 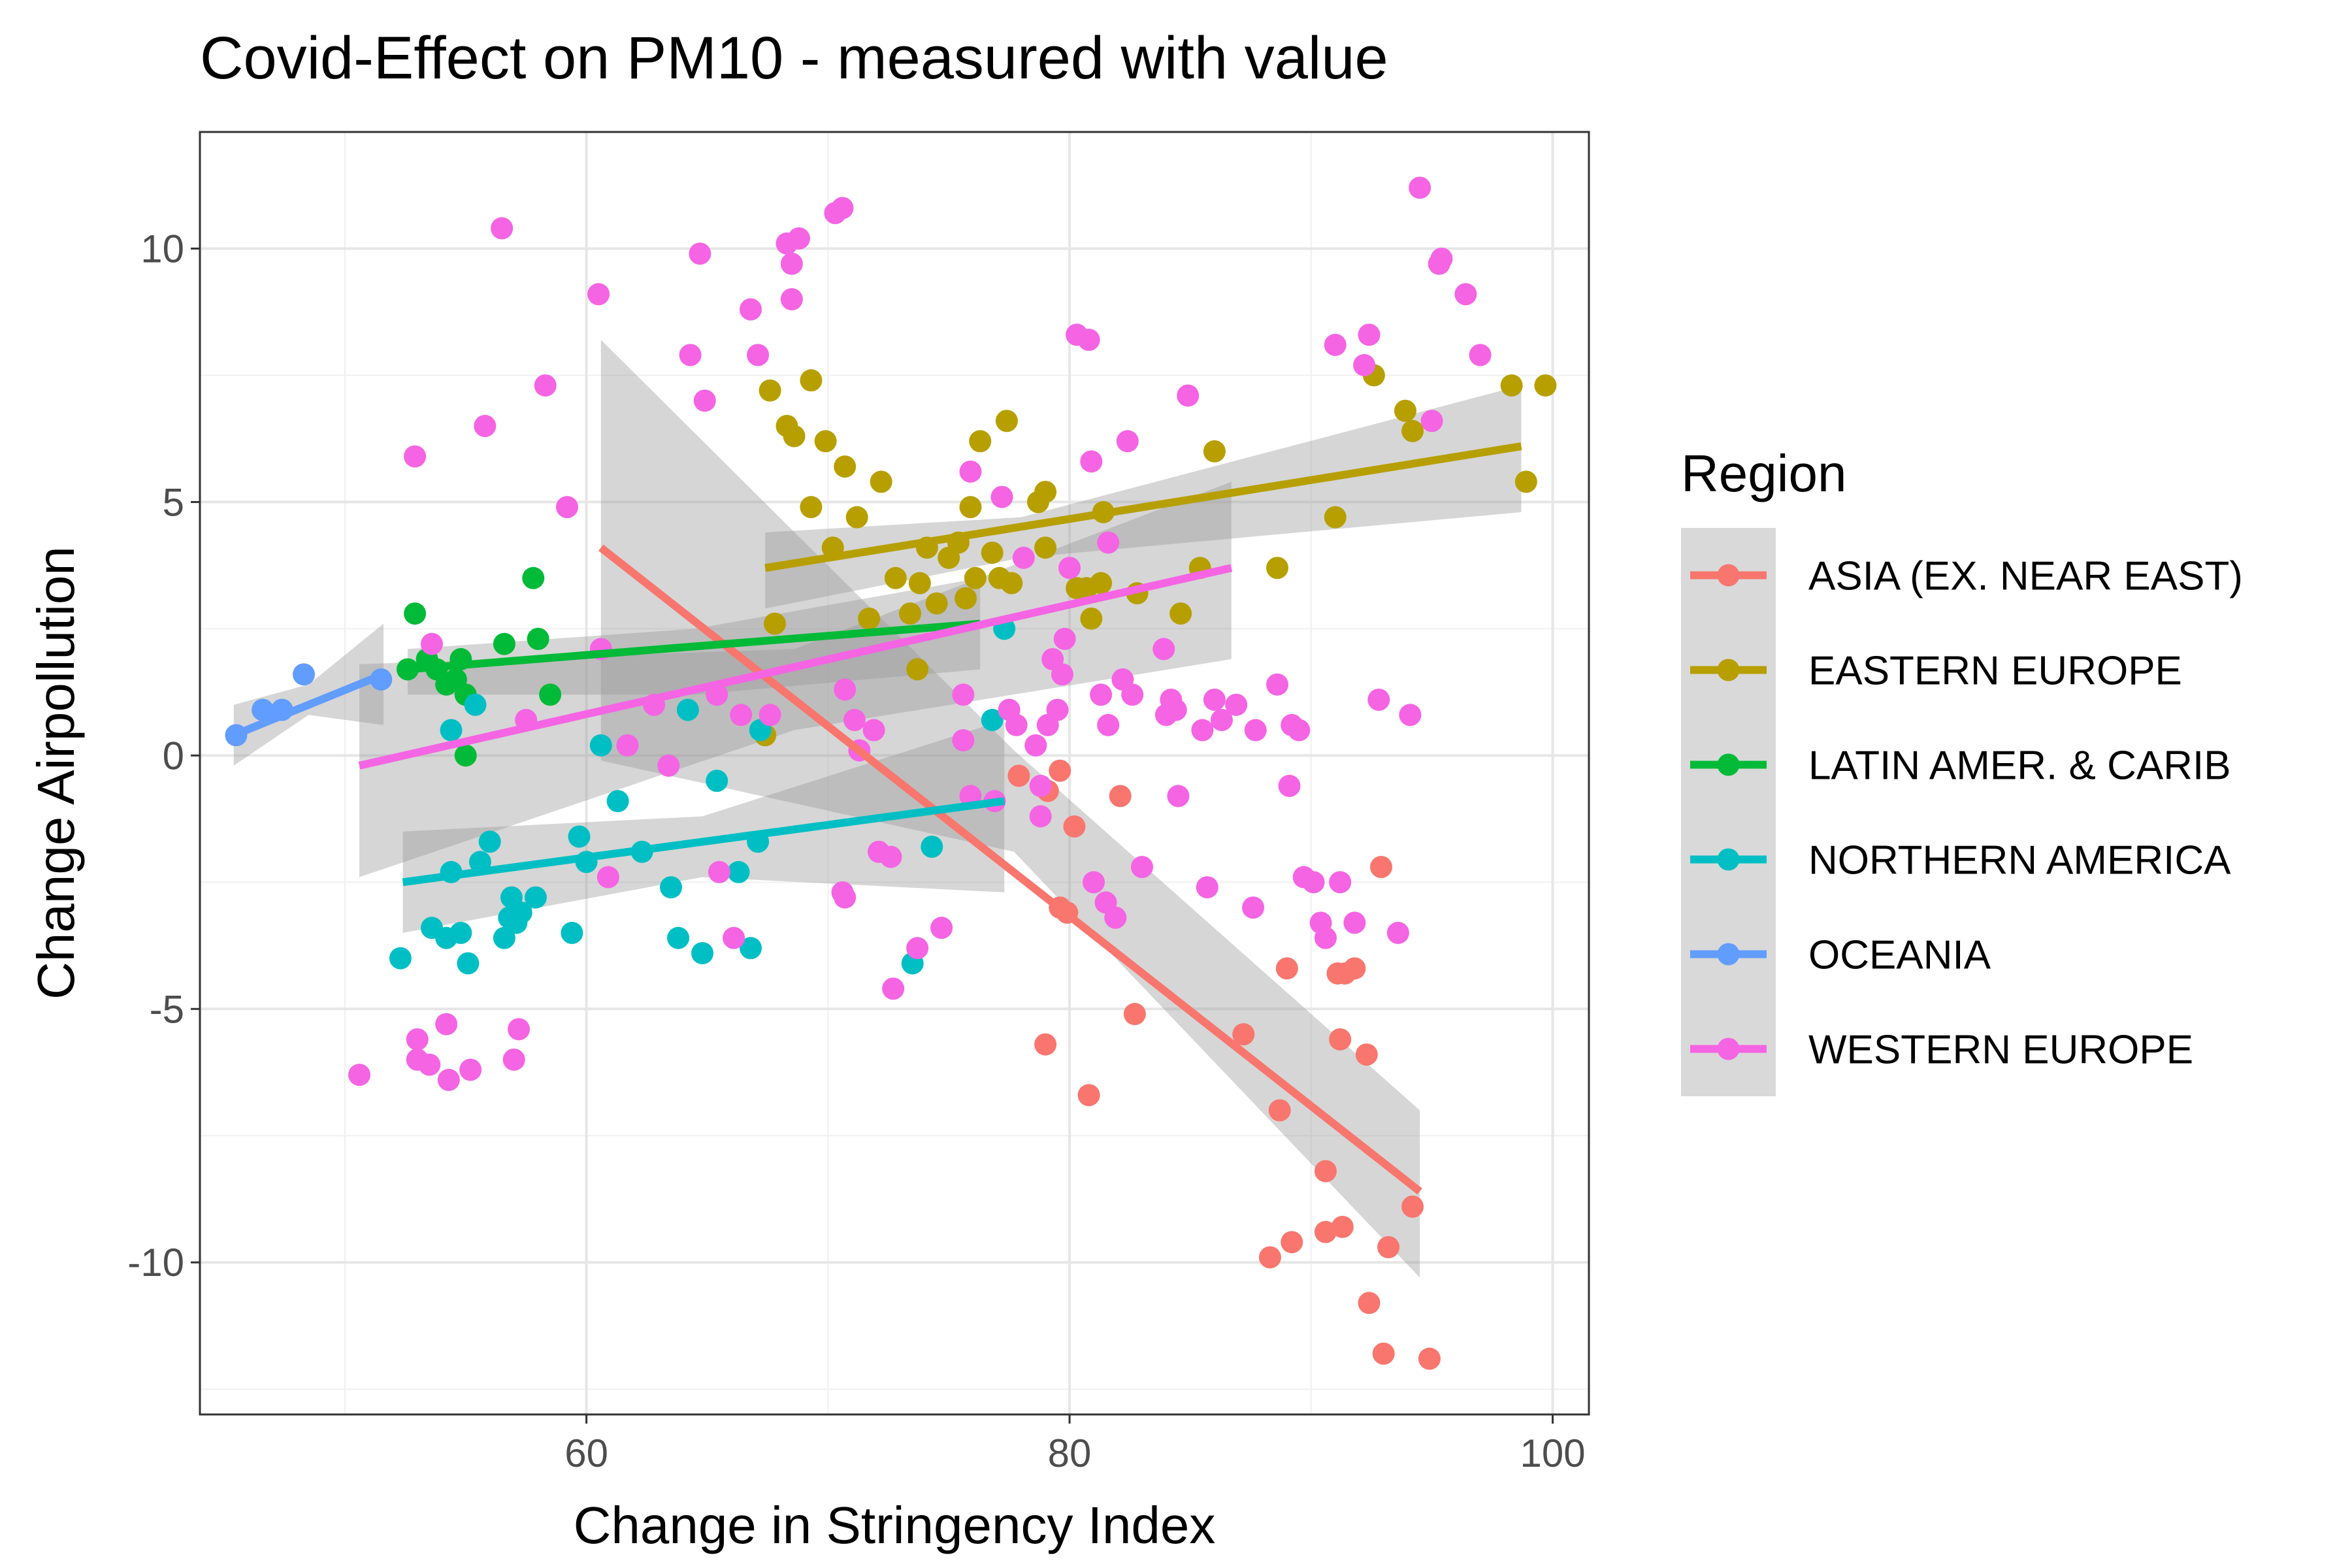 I want to click on legend-label: WESTERN EUROPE, so click(x=2000, y=1050).